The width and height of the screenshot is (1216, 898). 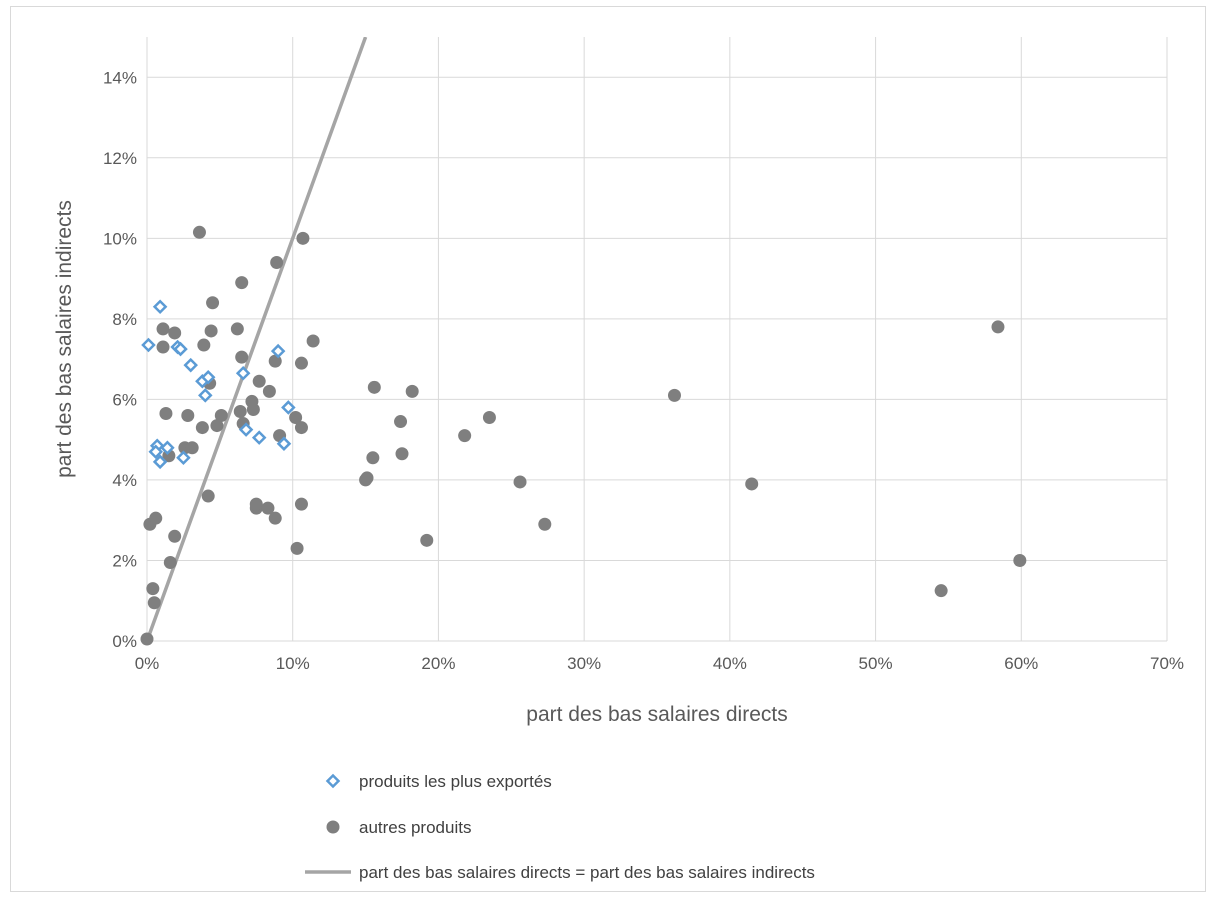 What do you see at coordinates (584, 663) in the screenshot?
I see `x-tick-label: 30%` at bounding box center [584, 663].